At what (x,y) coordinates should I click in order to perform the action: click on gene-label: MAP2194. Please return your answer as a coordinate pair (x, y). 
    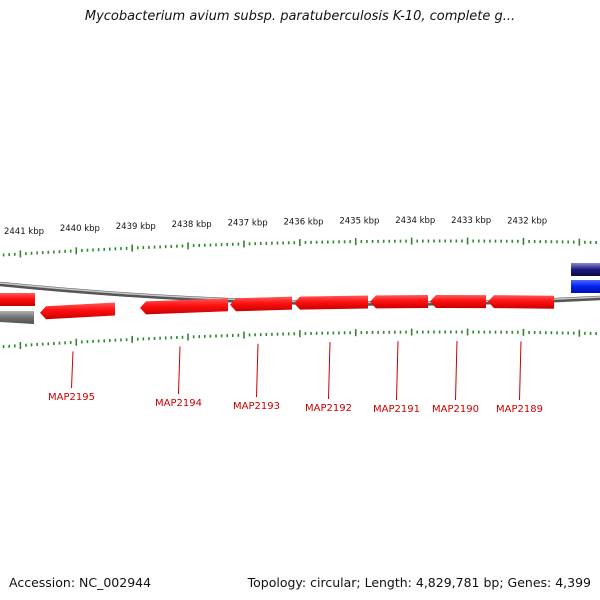
    Looking at the image, I should click on (178, 403).